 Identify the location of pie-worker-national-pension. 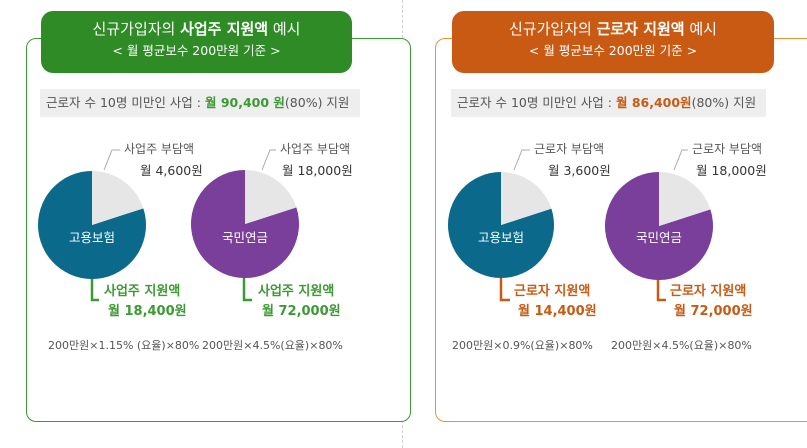
(659, 226).